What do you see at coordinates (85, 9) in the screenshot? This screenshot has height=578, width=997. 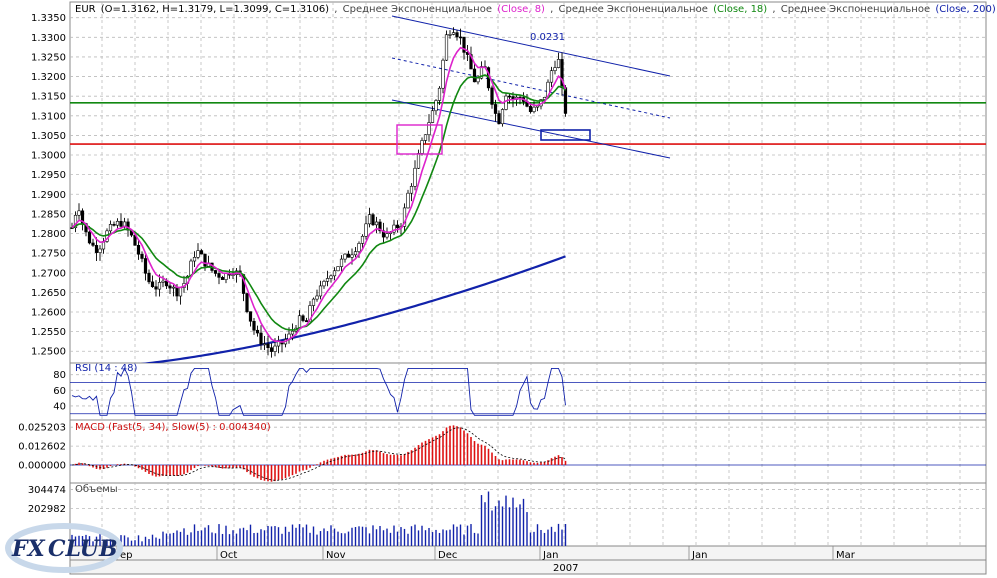 I see `symbol: EUR` at bounding box center [85, 9].